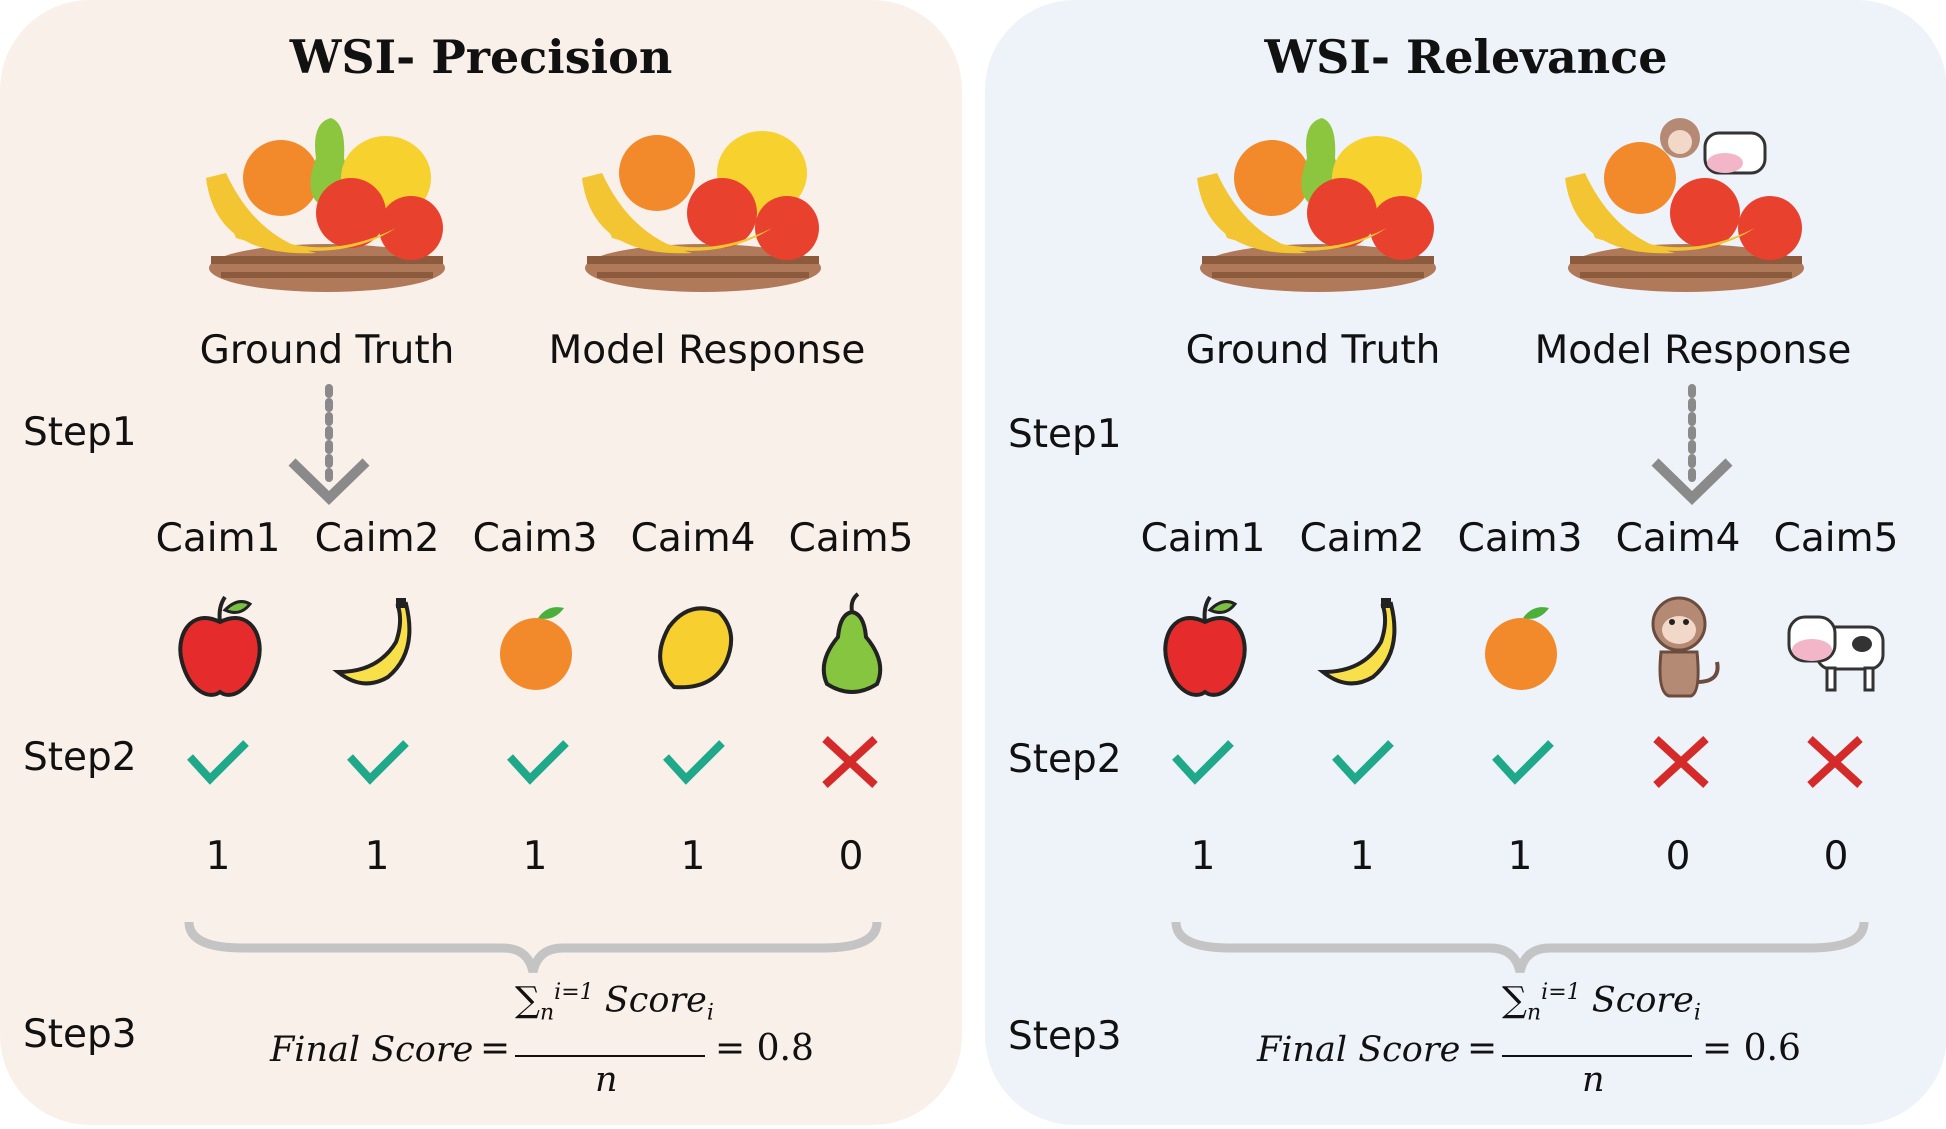 The height and width of the screenshot is (1129, 1946). I want to click on pear-icon, so click(852, 643).